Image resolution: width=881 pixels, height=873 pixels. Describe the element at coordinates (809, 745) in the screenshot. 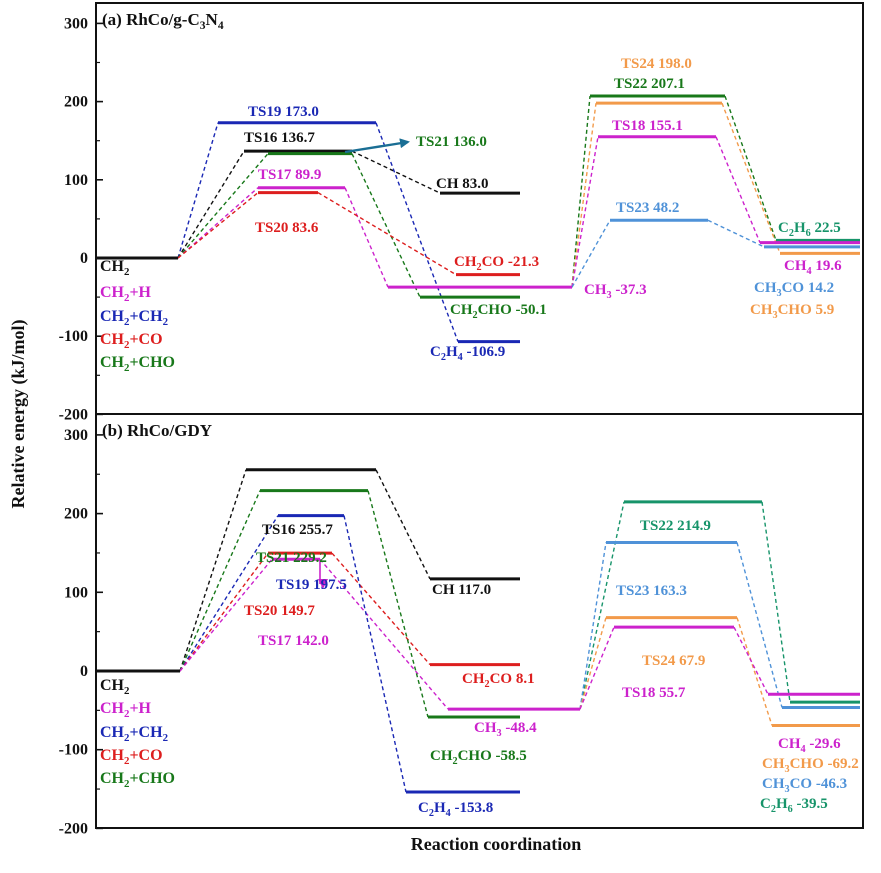

I see `data-label: CH4 -29.6` at that location.